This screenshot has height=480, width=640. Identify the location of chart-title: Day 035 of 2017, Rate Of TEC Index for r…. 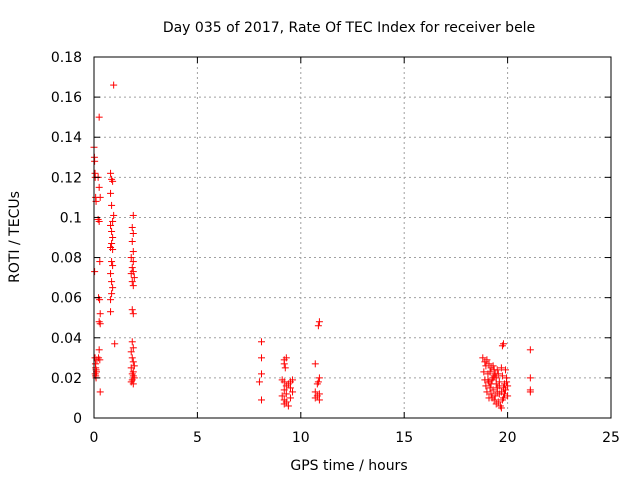
(349, 28).